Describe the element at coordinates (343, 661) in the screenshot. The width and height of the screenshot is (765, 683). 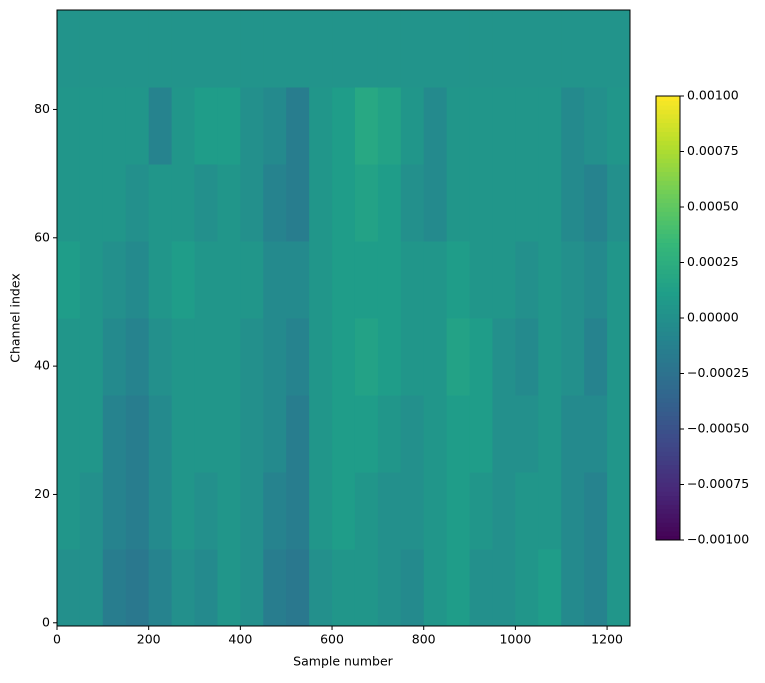
I see `x-axis-label: Sample number` at that location.